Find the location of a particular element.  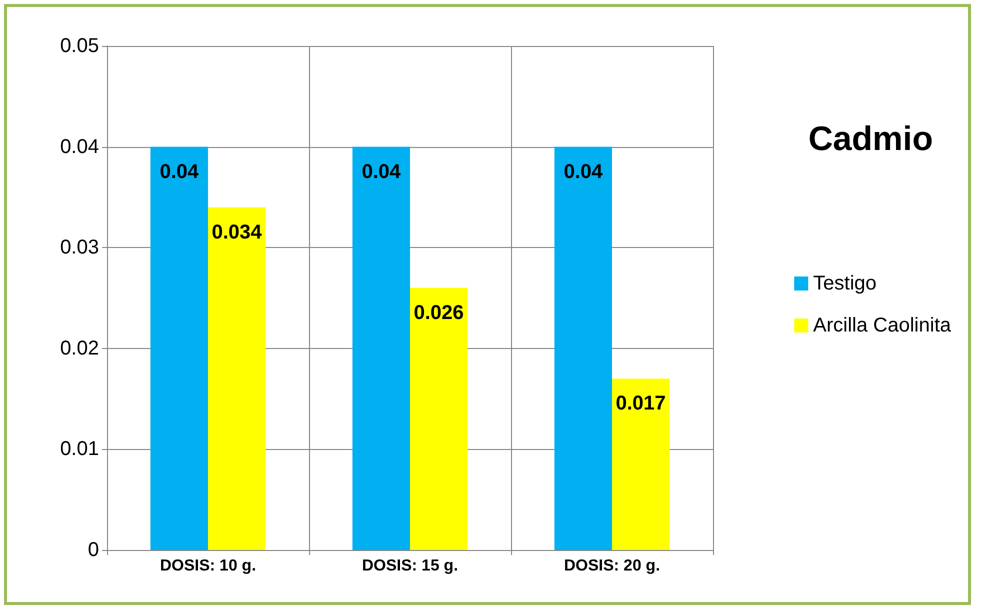

x-tick-label: DOSIS: 10 g. is located at coordinates (208, 566).